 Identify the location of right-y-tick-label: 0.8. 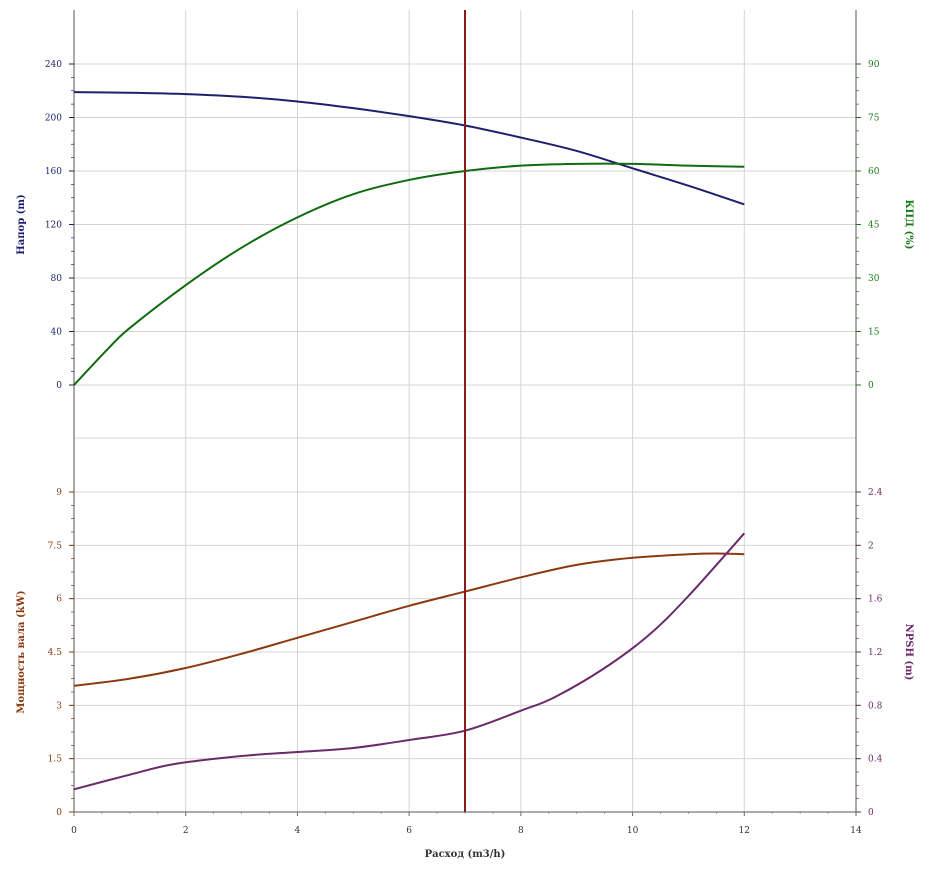
(875, 706).